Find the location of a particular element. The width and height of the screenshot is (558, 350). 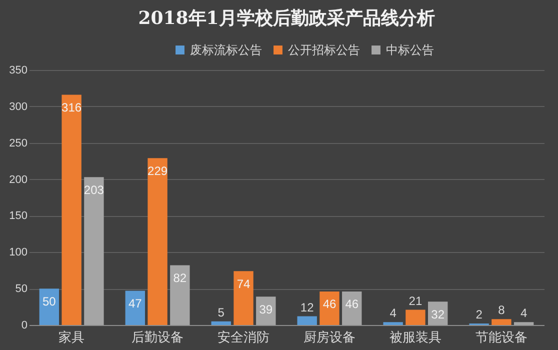

data-label: 50 is located at coordinates (49, 301).